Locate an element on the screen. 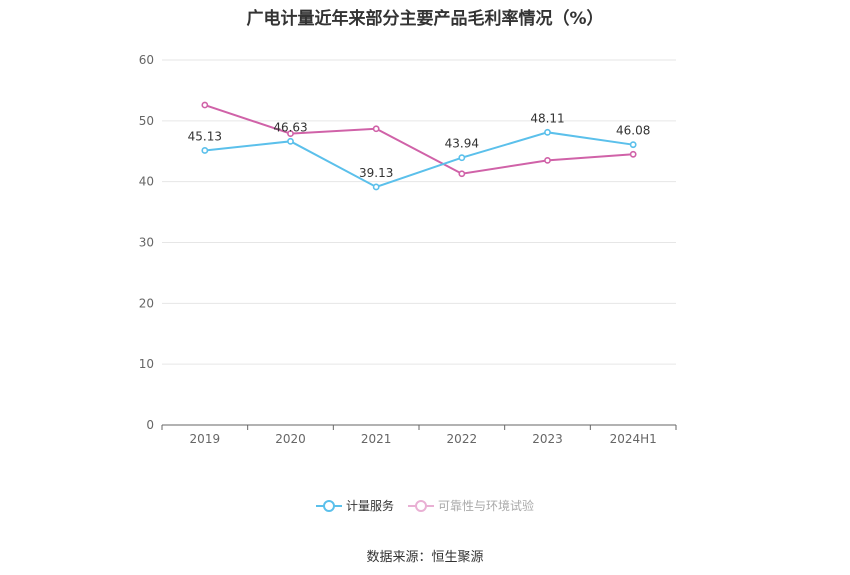 This screenshot has width=850, height=575. legend-item-series-2: 可靠性与环境试验 is located at coordinates (471, 505).